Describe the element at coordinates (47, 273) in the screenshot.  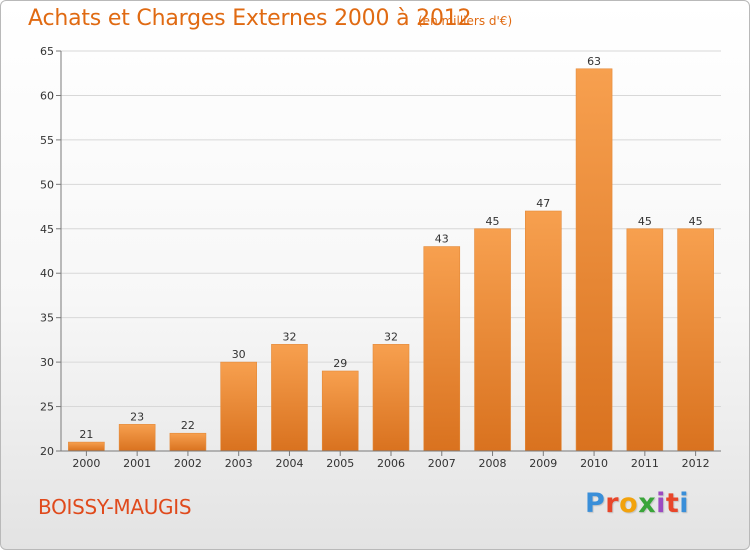
I see `y-tick-label: 40` at that location.